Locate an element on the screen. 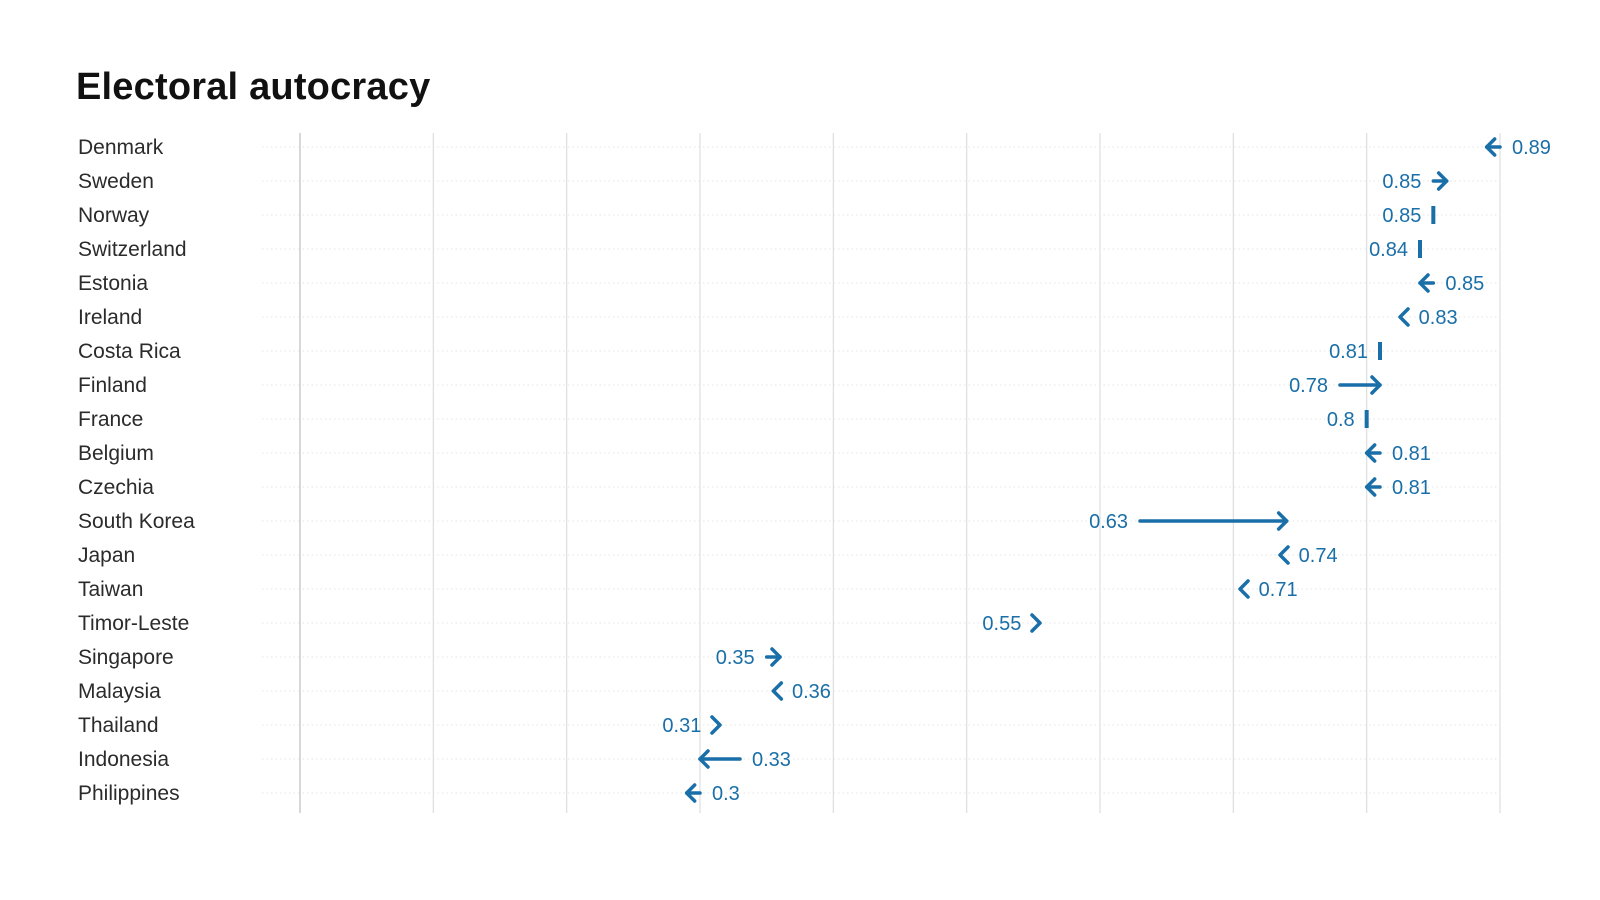 The image size is (1600, 900). value-label: 0.71 is located at coordinates (1278, 590).